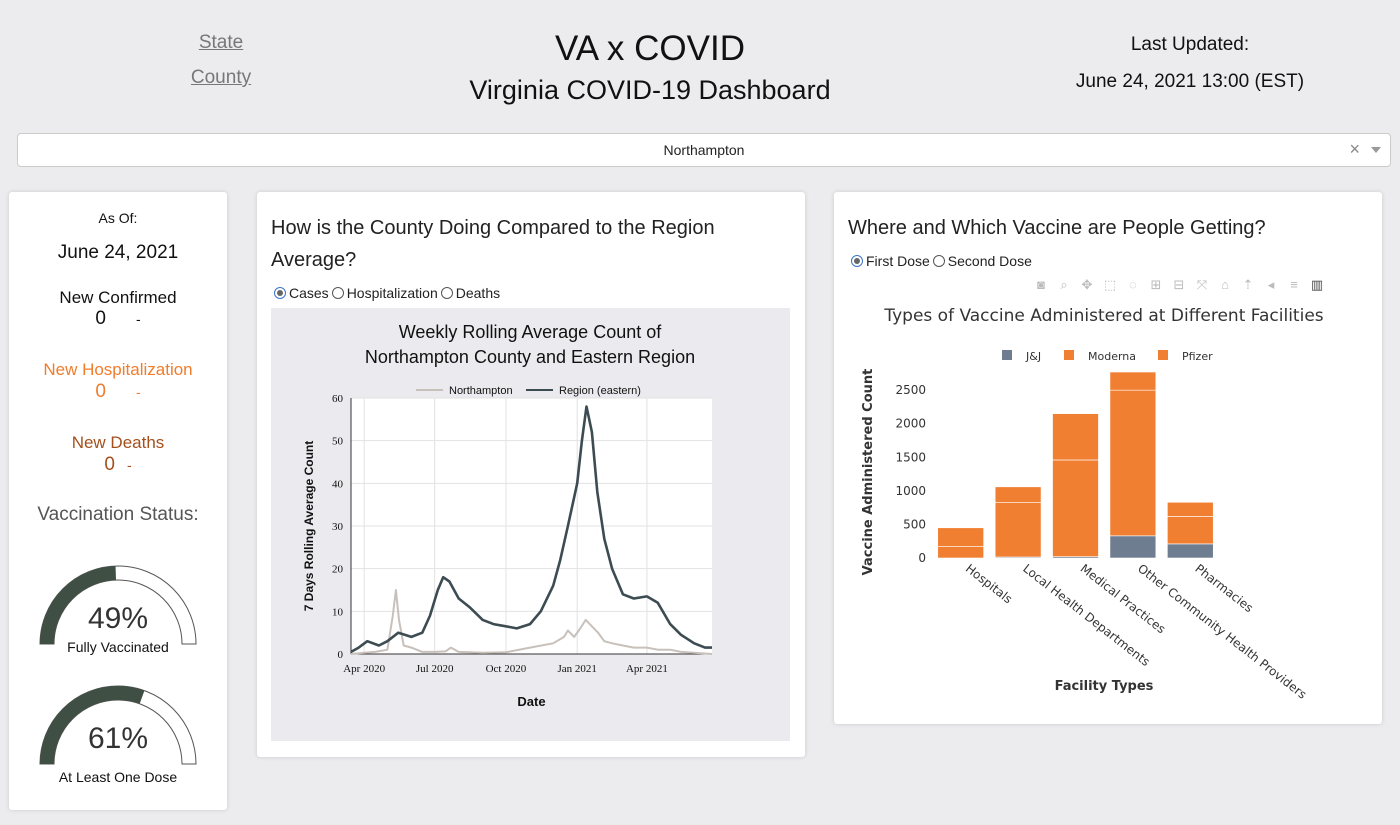 Image resolution: width=1400 pixels, height=825 pixels. What do you see at coordinates (914, 524) in the screenshot?
I see `y-tick-label: 500` at bounding box center [914, 524].